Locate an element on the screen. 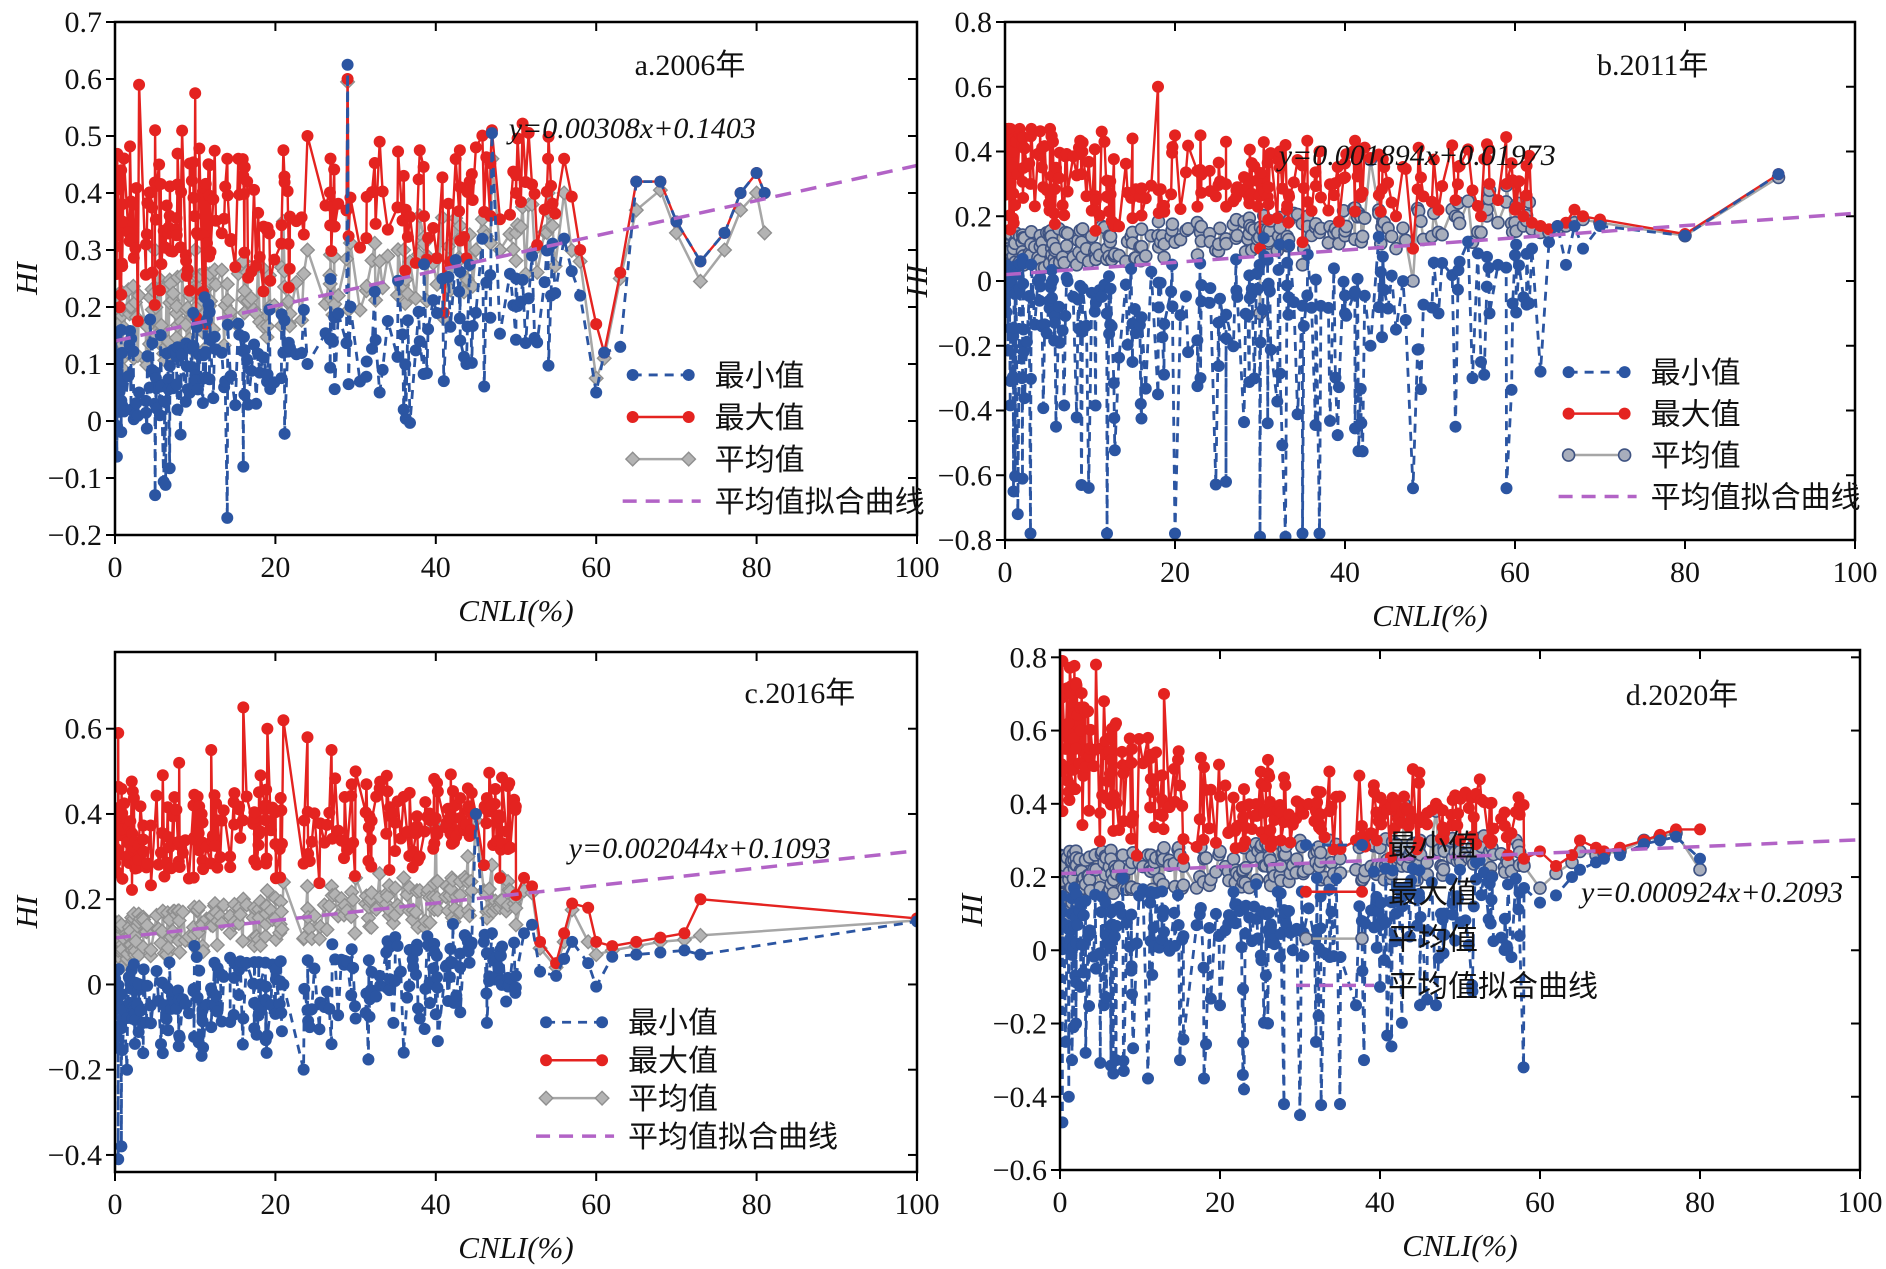  x-tick-label: 100 is located at coordinates (917, 1204).